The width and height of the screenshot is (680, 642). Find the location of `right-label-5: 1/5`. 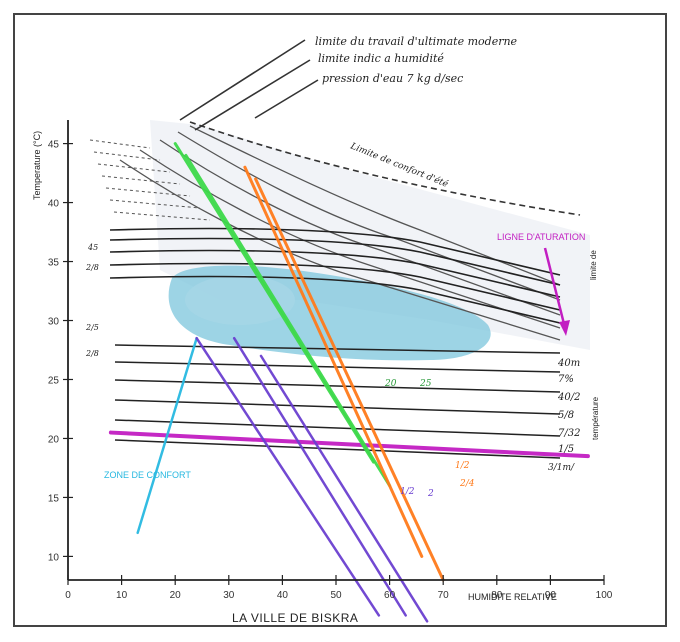

right-label-5: 1/5 is located at coordinates (566, 449).